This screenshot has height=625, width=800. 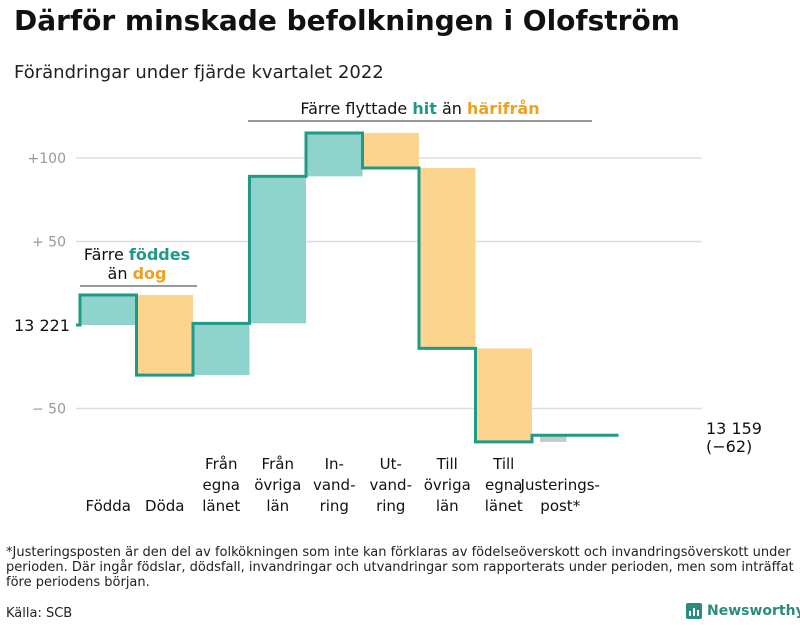 What do you see at coordinates (334, 154) in the screenshot?
I see `bar-invandring` at bounding box center [334, 154].